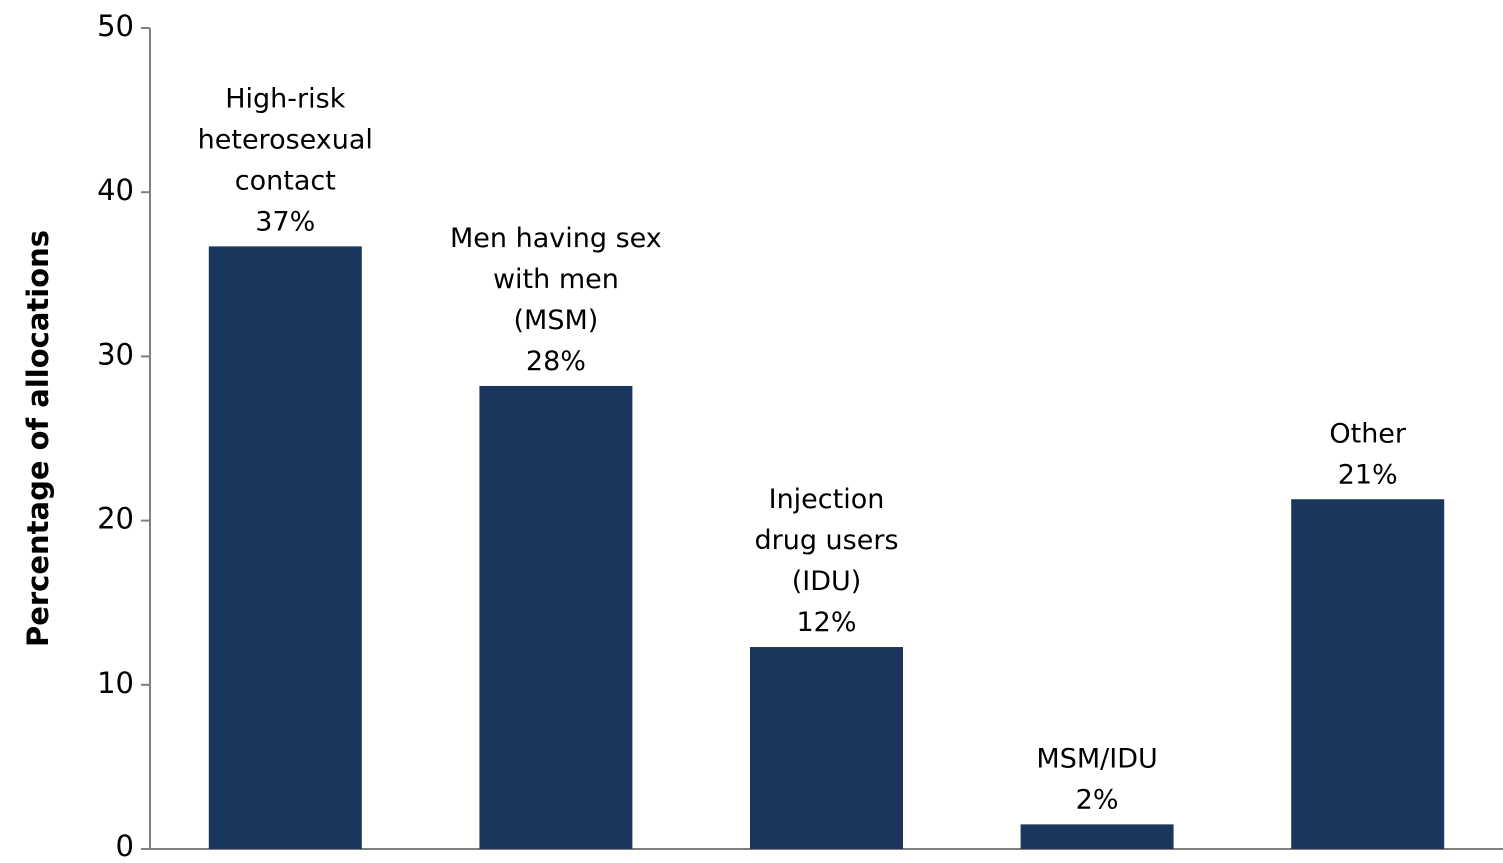 This screenshot has width=1503, height=863. I want to click on bar-3-label-line-0: MSM/IDU, so click(1096, 758).